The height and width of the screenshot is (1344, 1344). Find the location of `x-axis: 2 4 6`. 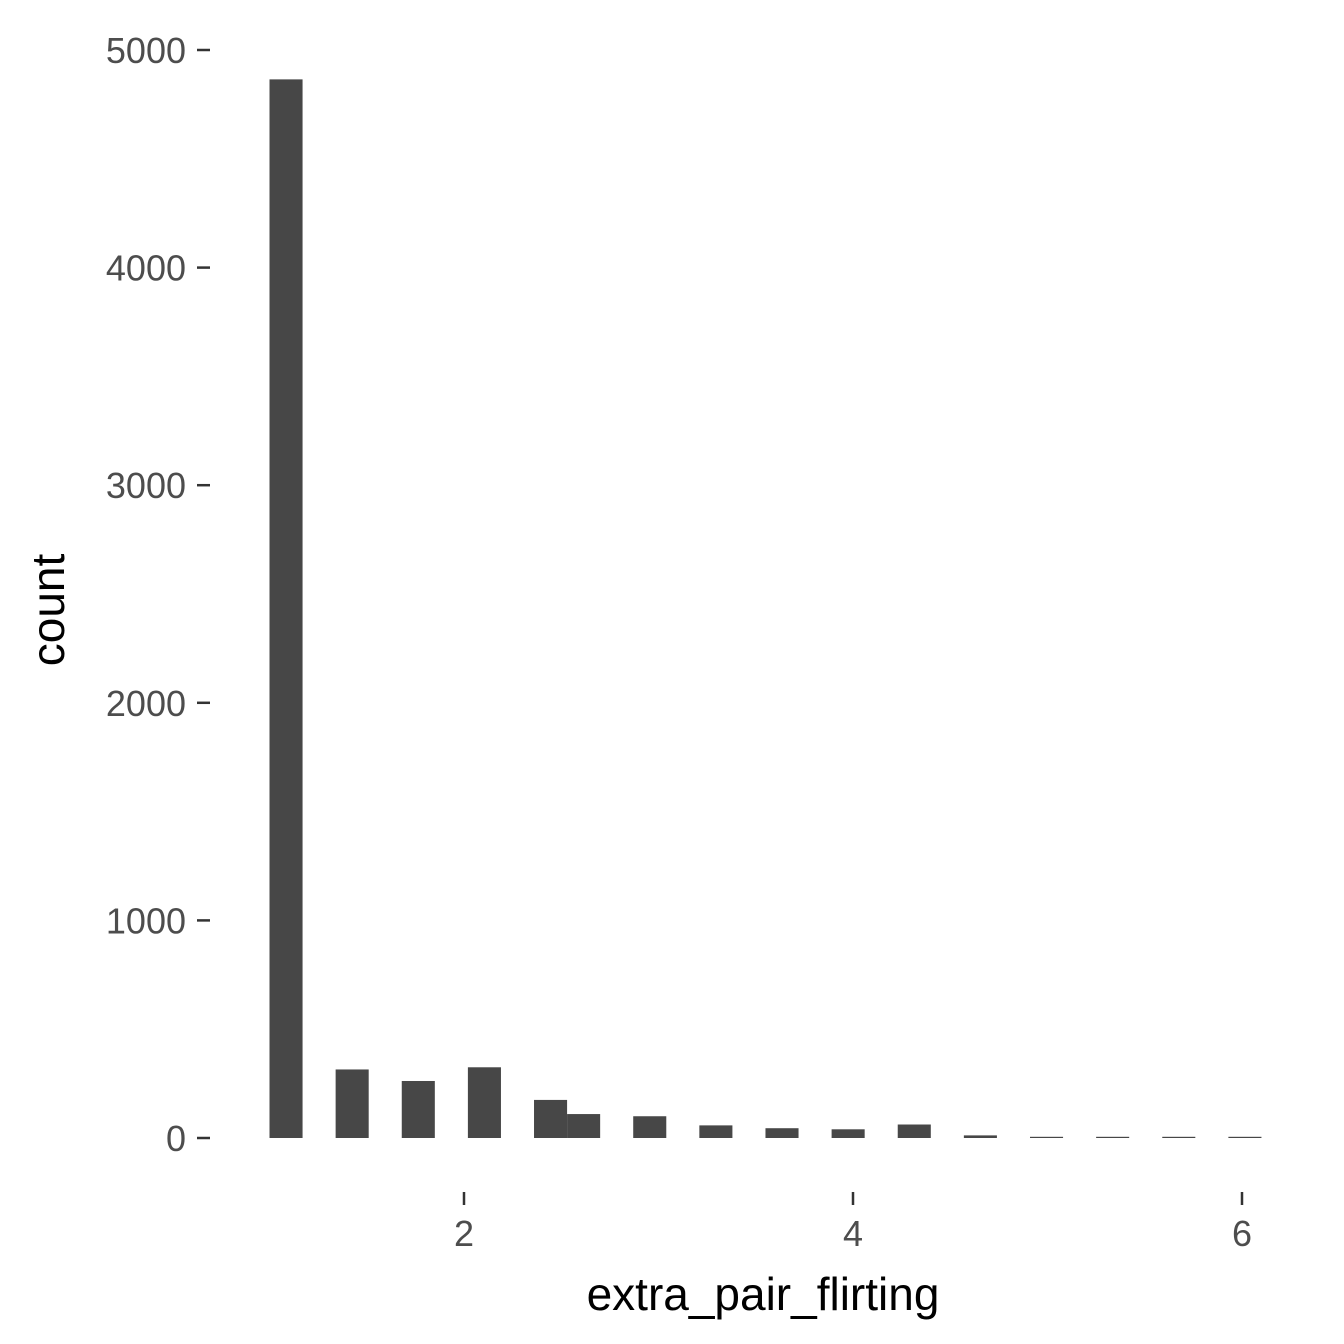

x-axis: 2 4 6 is located at coordinates (853, 1223).